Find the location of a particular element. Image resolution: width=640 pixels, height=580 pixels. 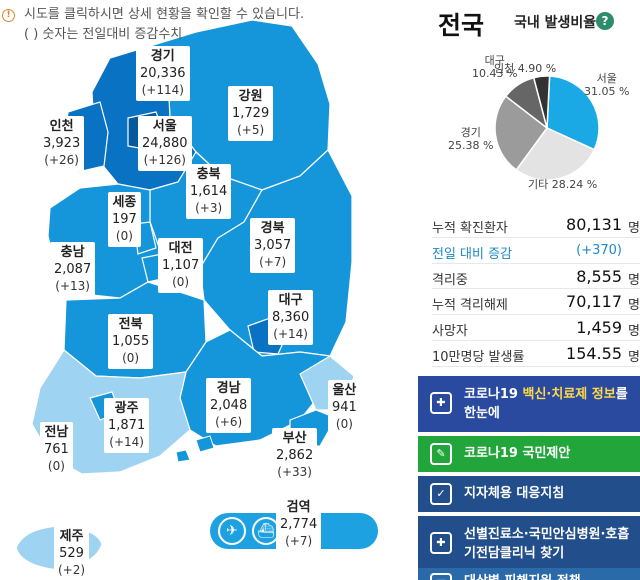

region-label-jeju: 제주 529 (+2) is located at coordinates (72, 553).